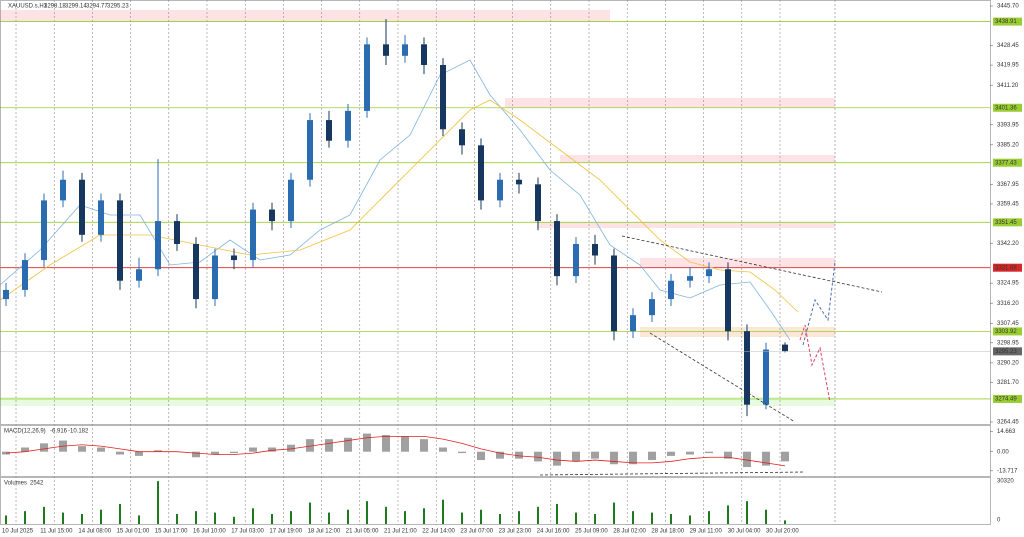  I want to click on x-tick-label: 28 Jul 02:00, so click(629, 532).